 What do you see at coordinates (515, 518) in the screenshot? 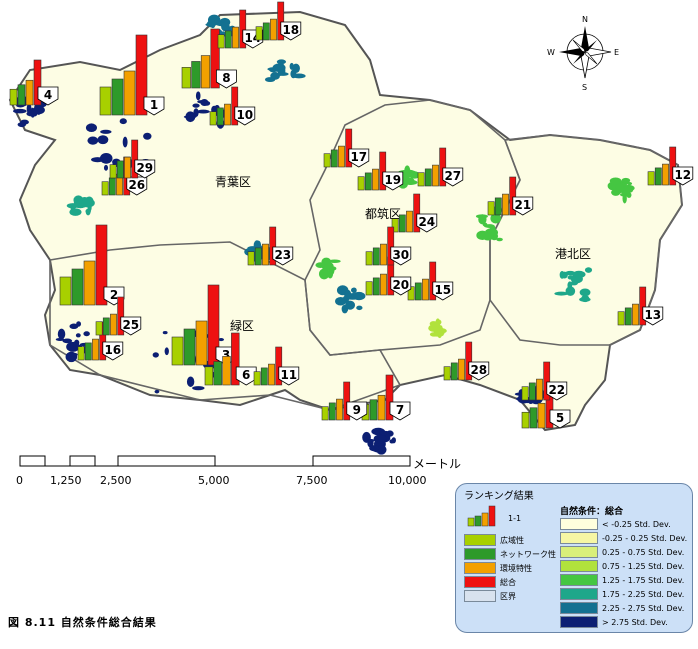
I see `legend-icon-label: 1-1` at bounding box center [515, 518].